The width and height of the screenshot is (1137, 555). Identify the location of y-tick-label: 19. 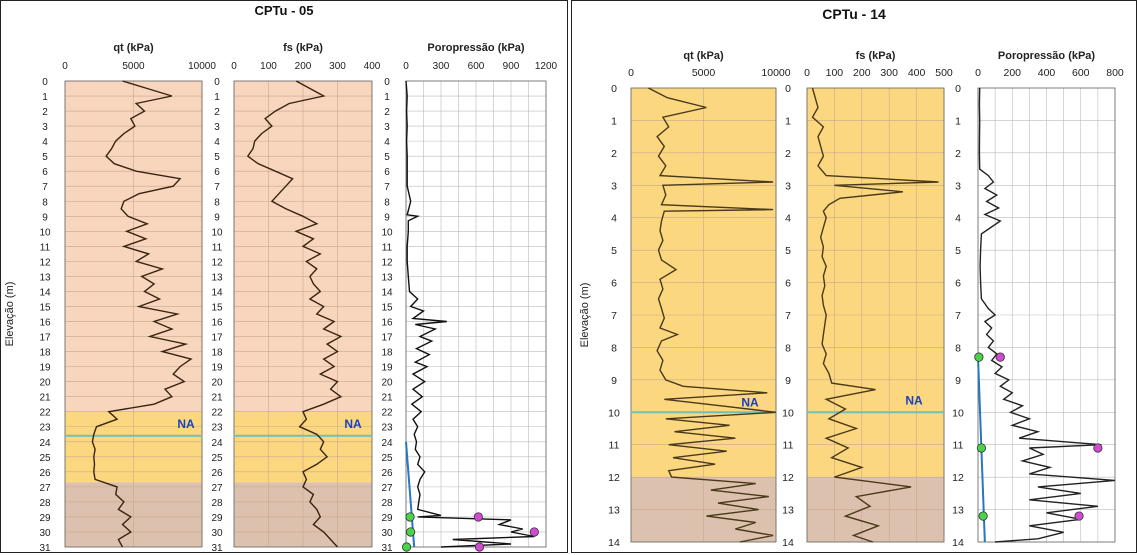
(45, 368).